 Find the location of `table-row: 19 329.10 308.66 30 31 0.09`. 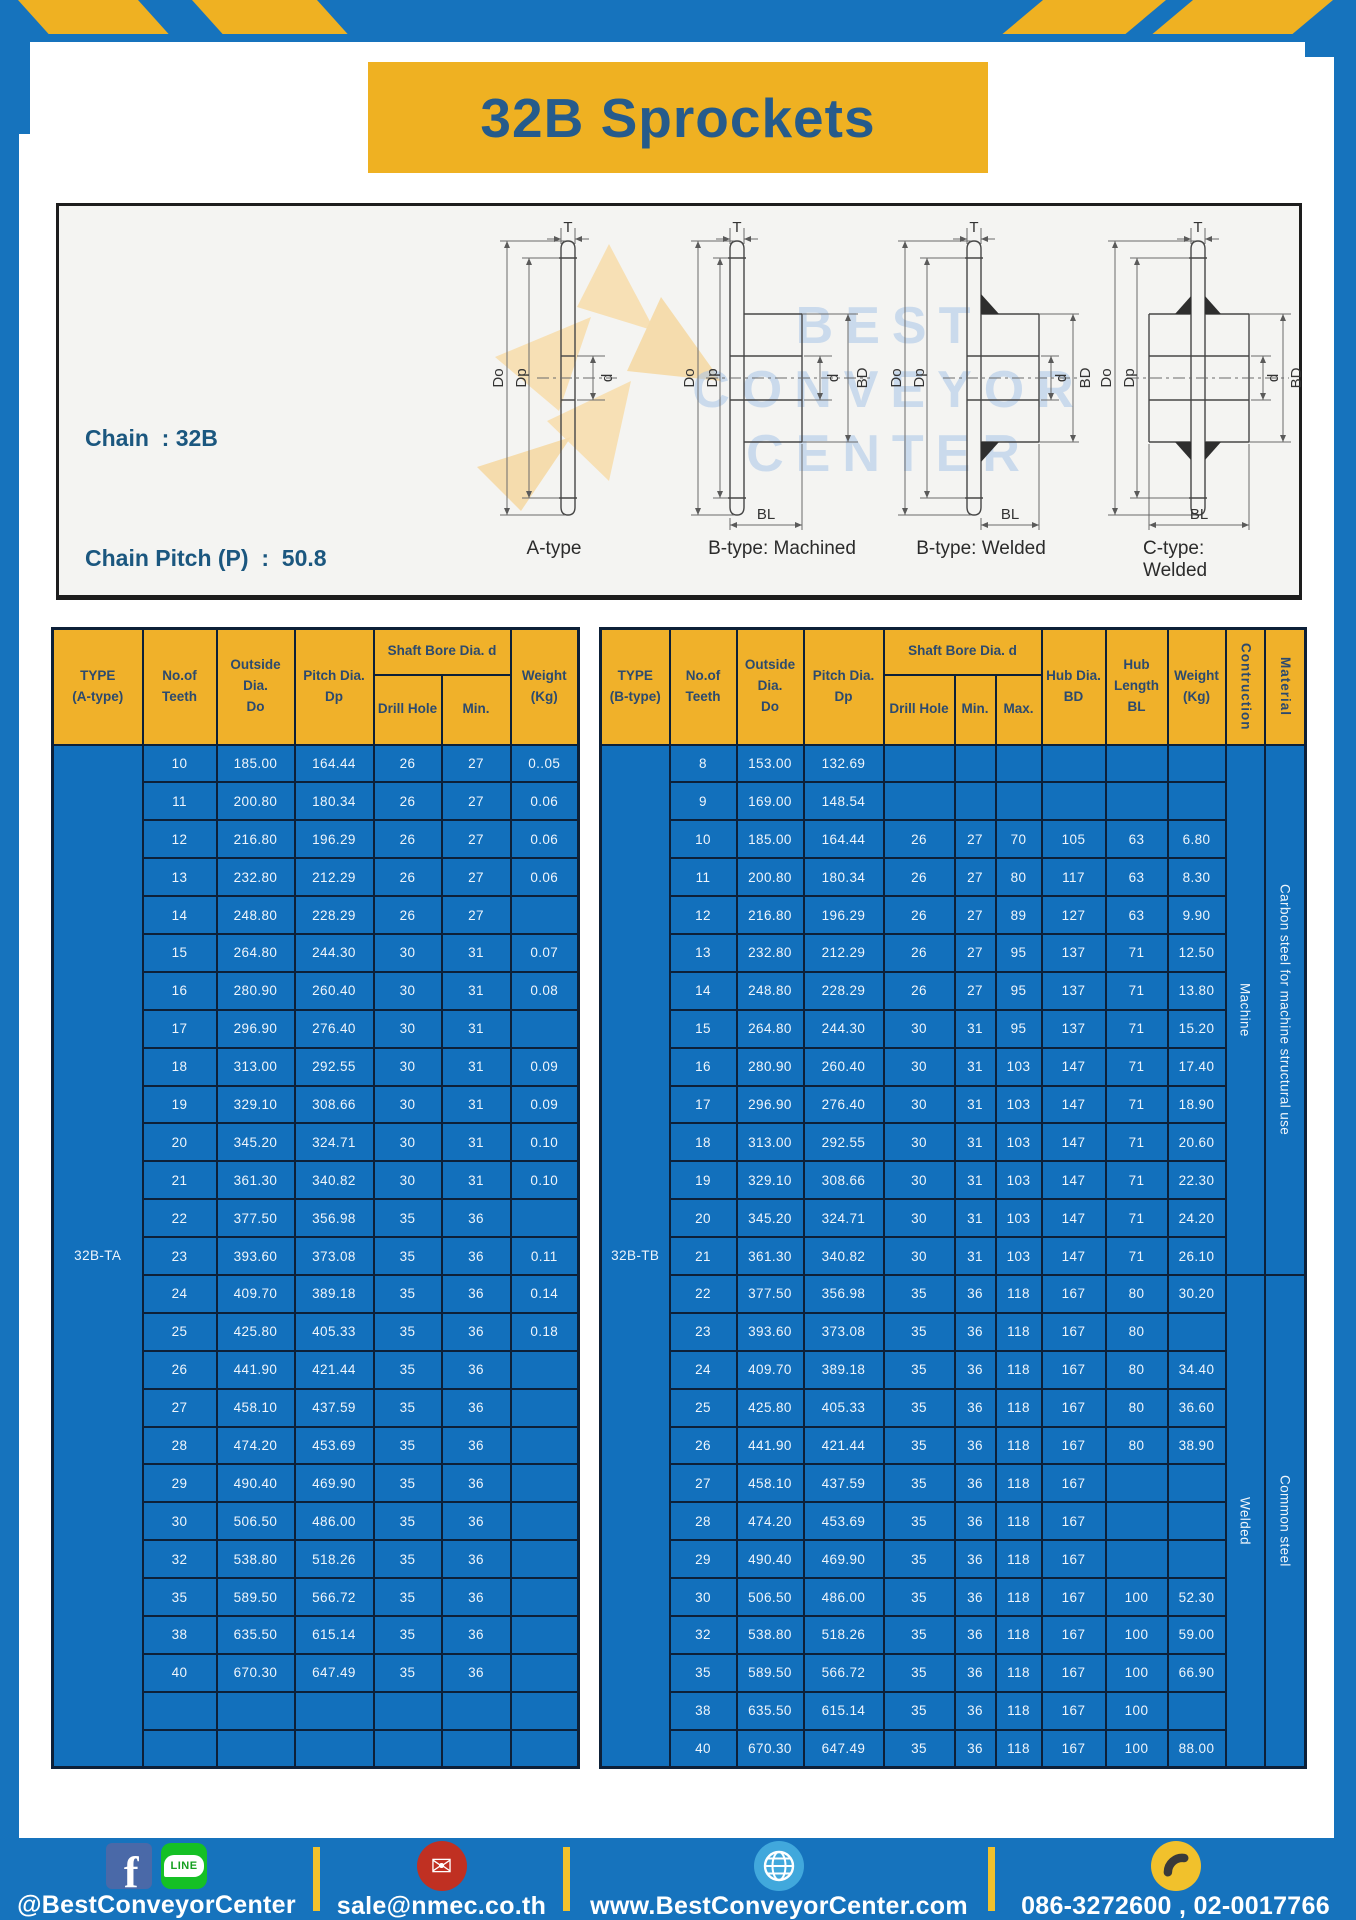

table-row: 19 329.10 308.66 30 31 0.09 is located at coordinates (316, 1104).